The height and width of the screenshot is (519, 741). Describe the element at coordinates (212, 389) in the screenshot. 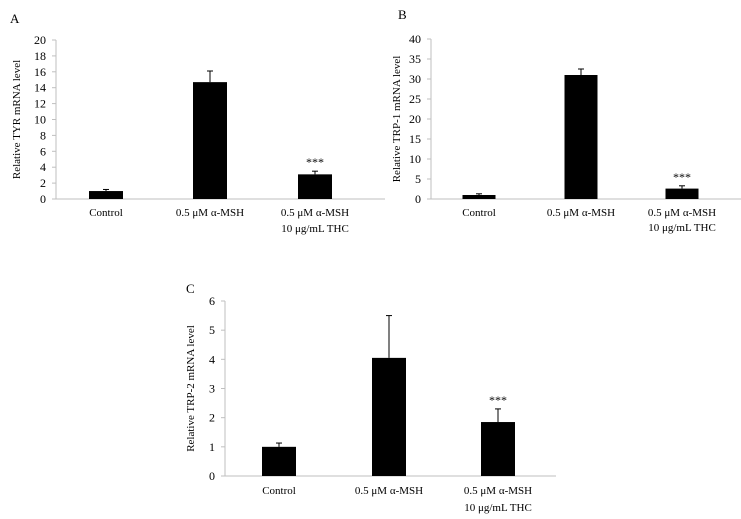

I see `y-tick-label: 3` at that location.